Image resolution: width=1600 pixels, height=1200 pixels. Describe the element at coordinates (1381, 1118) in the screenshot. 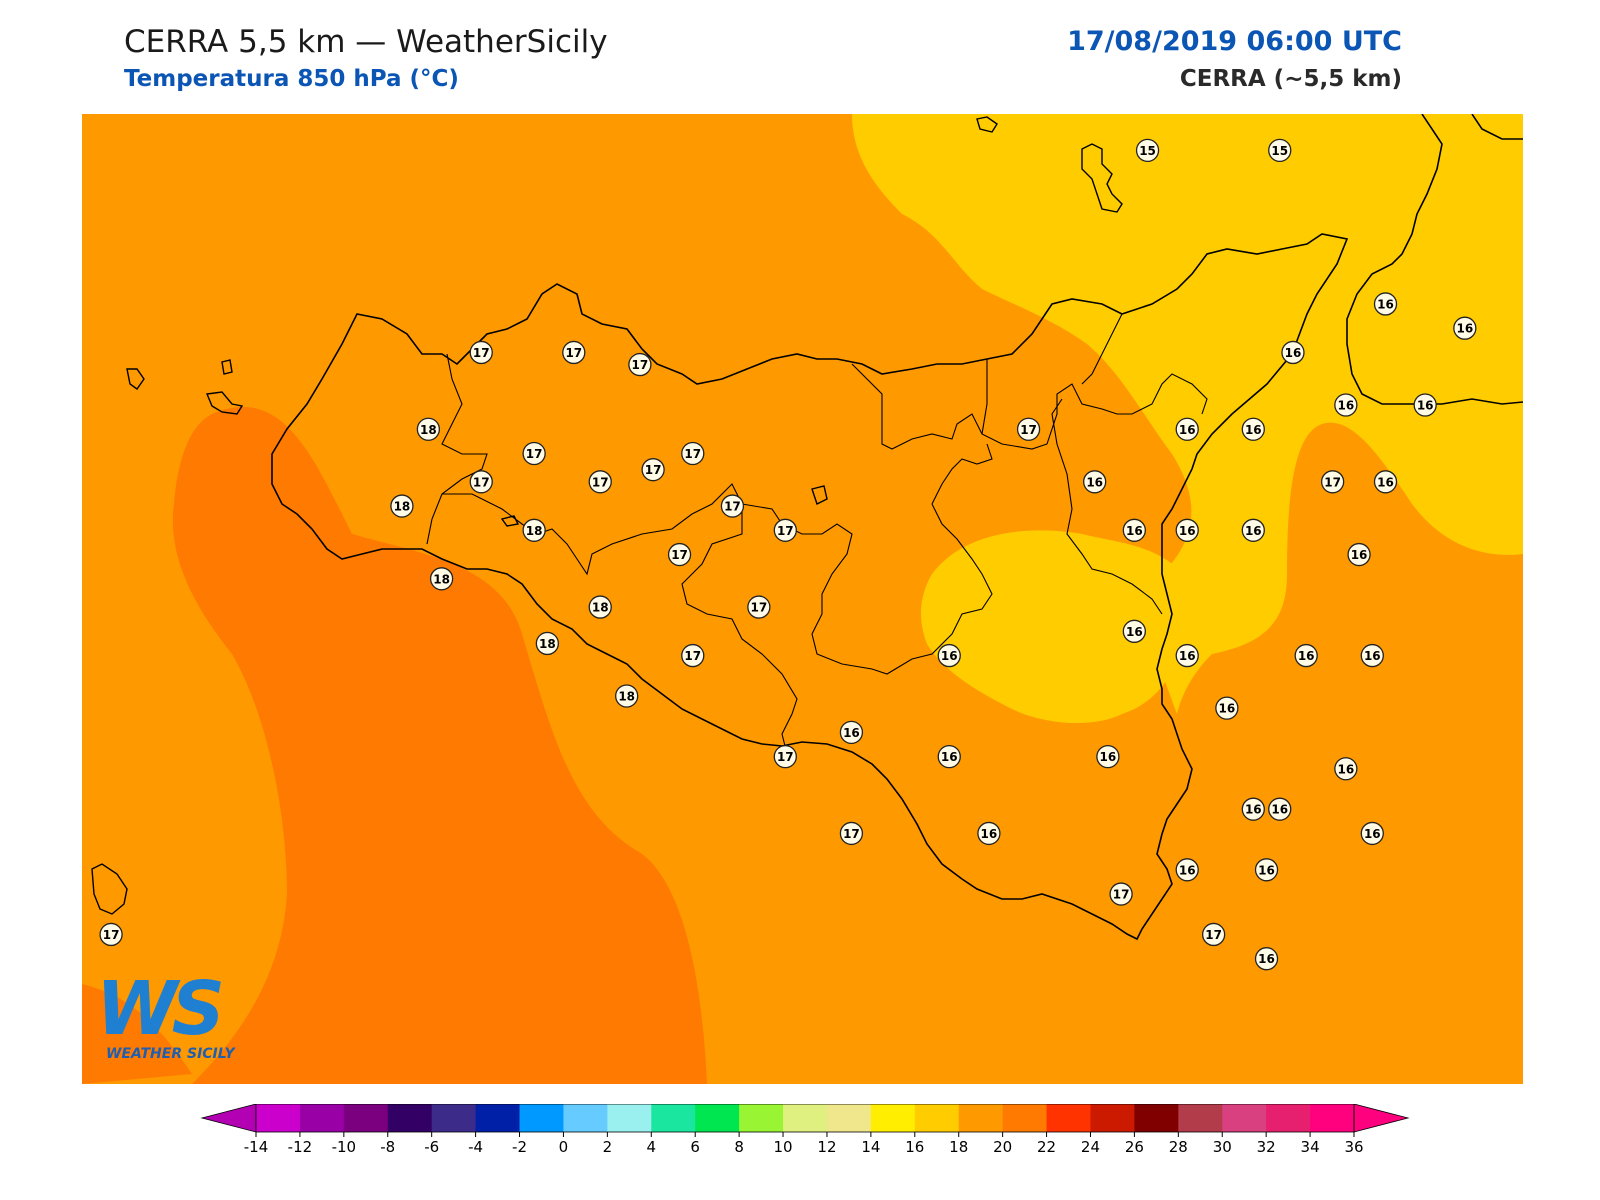

I see `colorbar-over-arrow` at that location.